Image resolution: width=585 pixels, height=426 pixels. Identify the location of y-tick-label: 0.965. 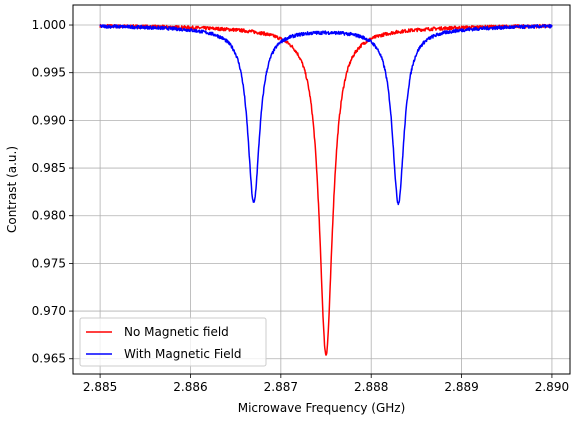
(49, 359).